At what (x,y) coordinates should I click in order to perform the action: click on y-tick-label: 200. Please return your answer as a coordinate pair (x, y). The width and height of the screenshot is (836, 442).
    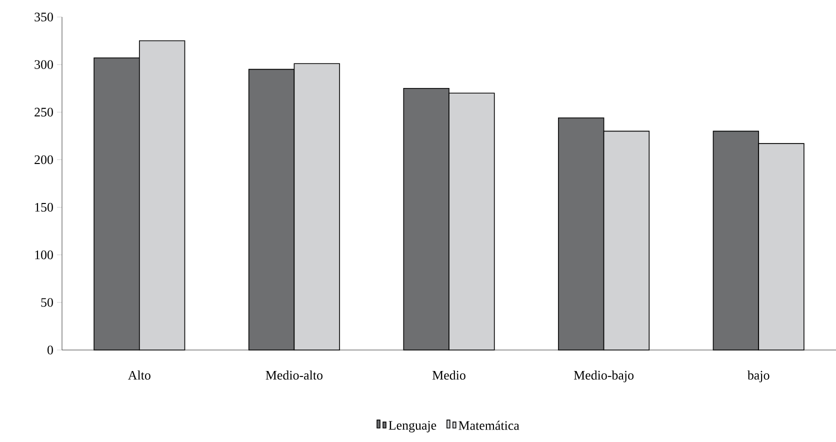
    Looking at the image, I should click on (43, 159).